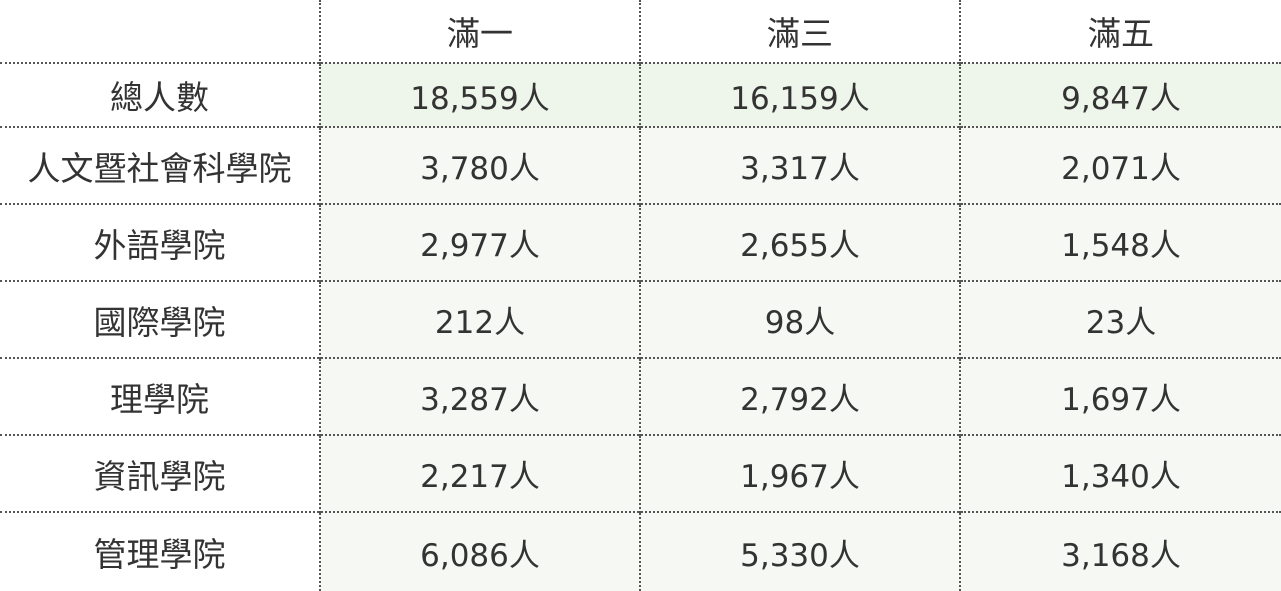 This screenshot has width=1281, height=591. Describe the element at coordinates (1120, 242) in the screenshot. I see `cell-year-5: 1,548人` at that location.